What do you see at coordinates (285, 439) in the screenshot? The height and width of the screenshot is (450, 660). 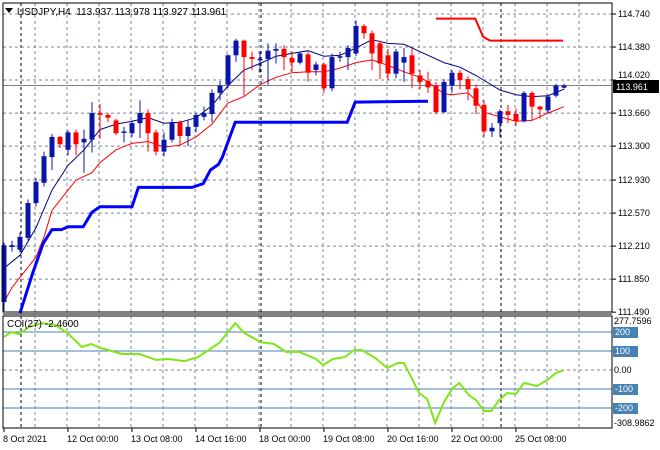 I see `time-axis-label: 18 Oct 00:00` at bounding box center [285, 439].